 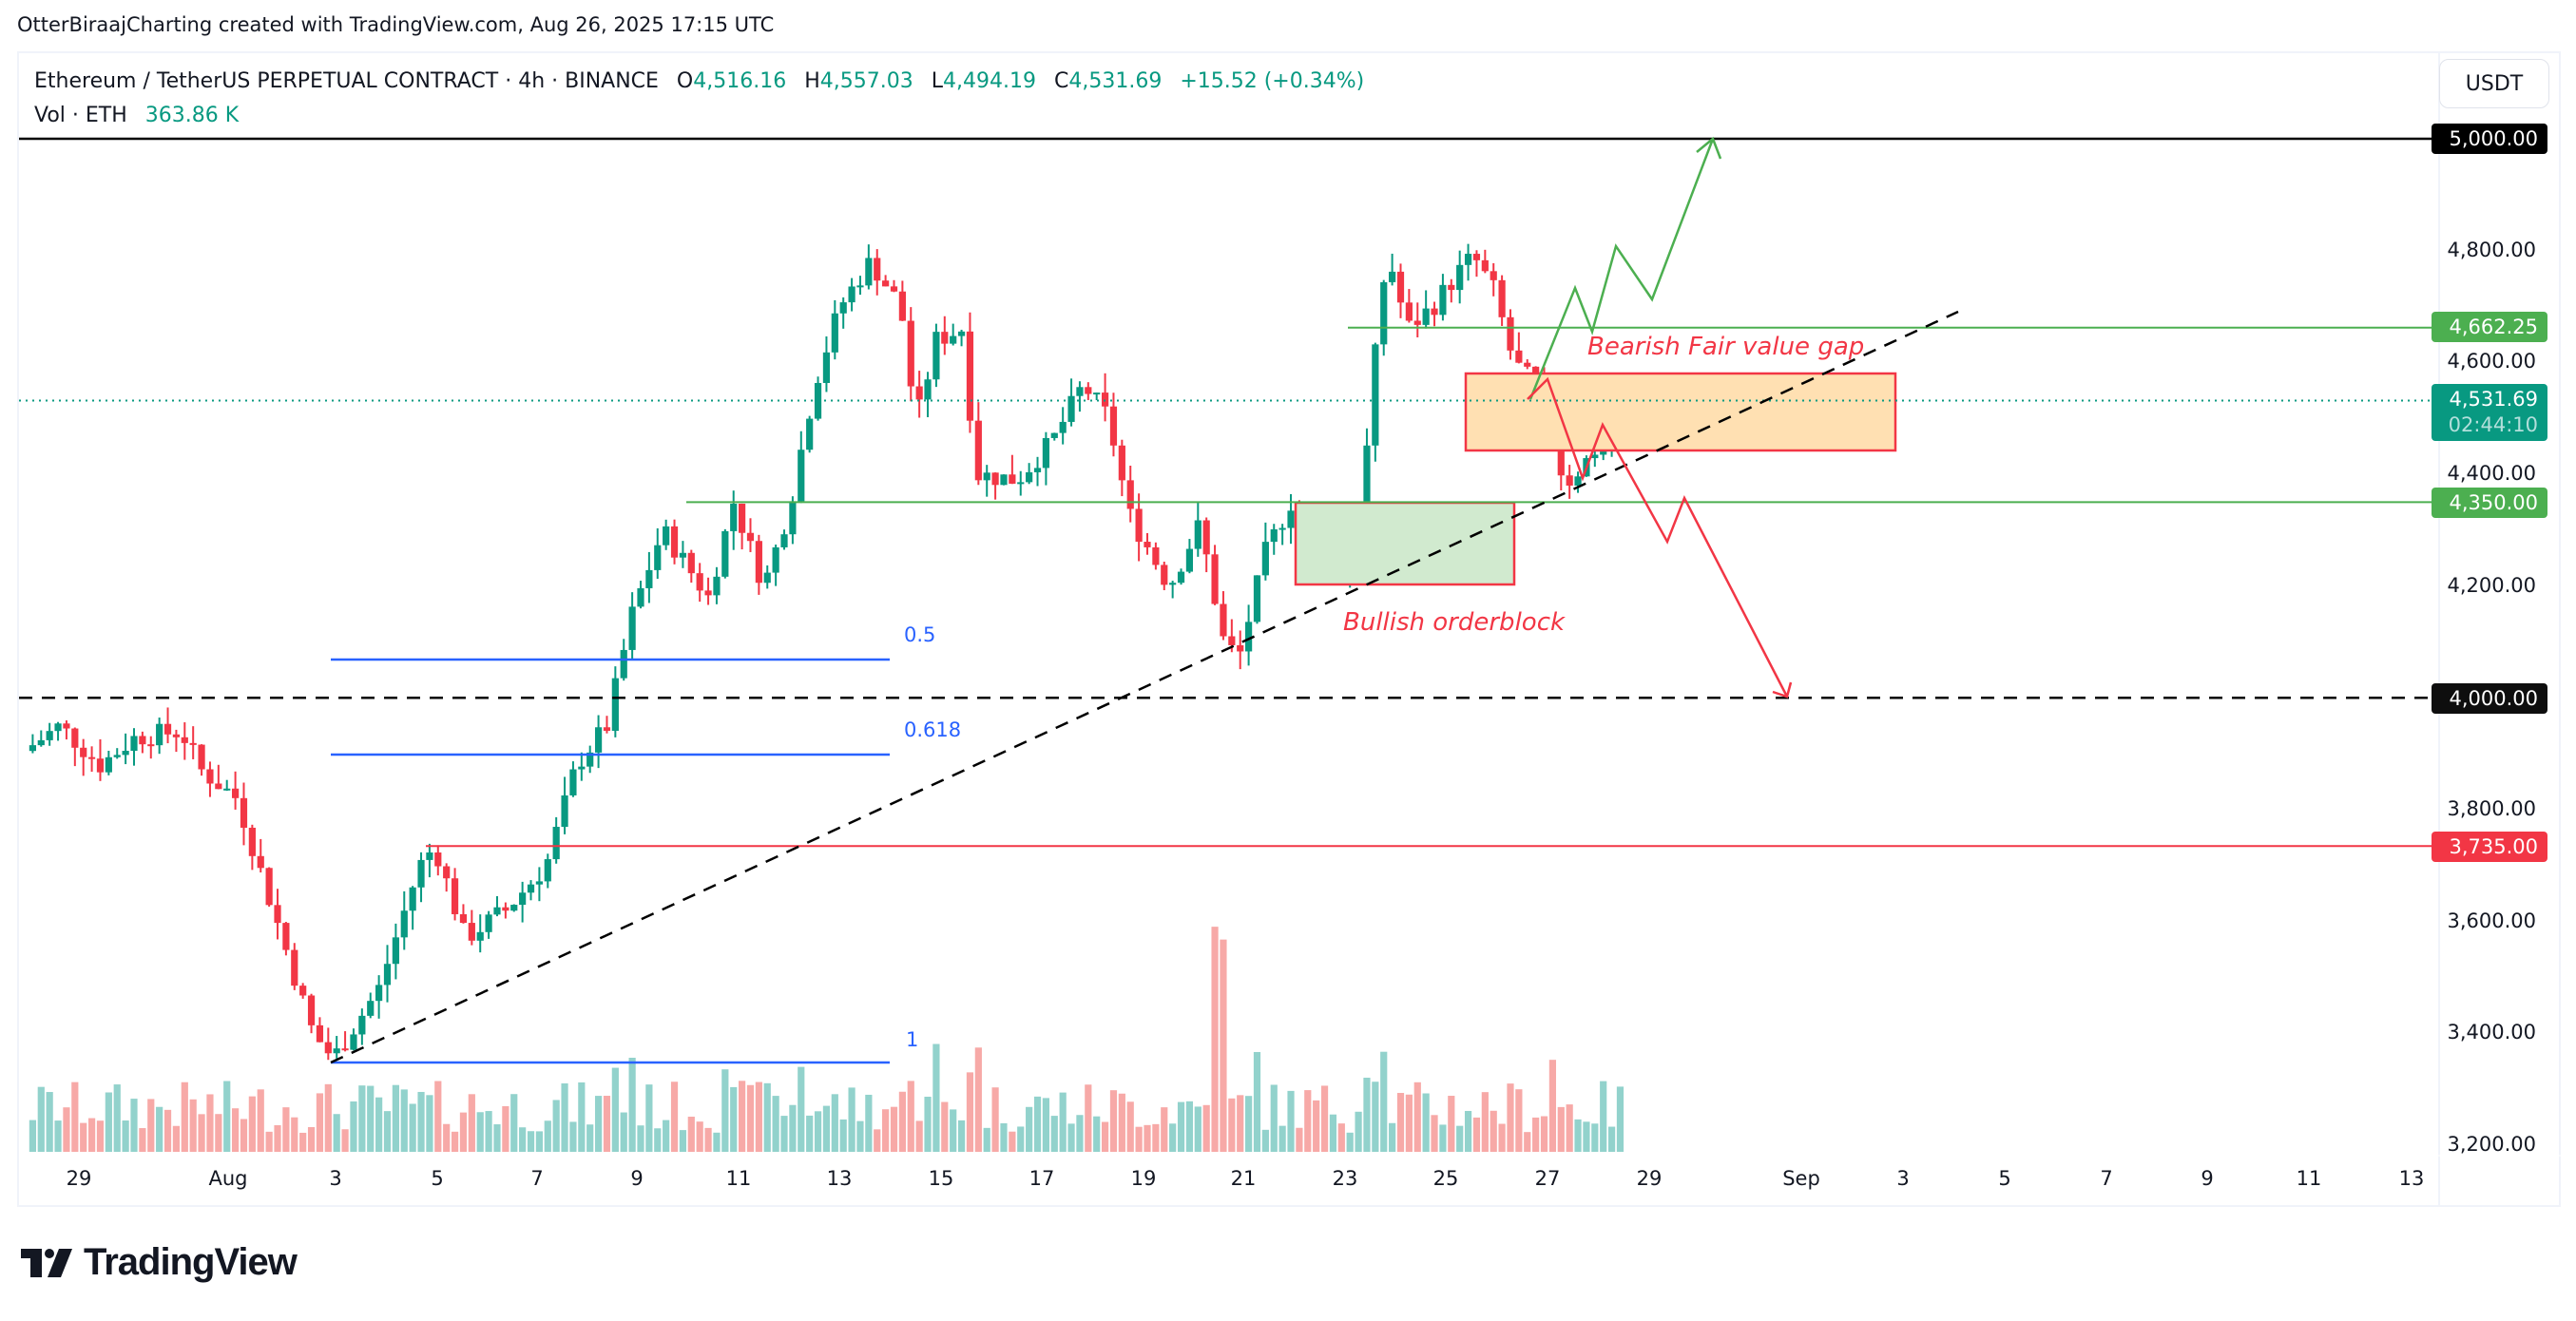 What do you see at coordinates (1622, 269) in the screenshot?
I see `bullish-projection-path` at bounding box center [1622, 269].